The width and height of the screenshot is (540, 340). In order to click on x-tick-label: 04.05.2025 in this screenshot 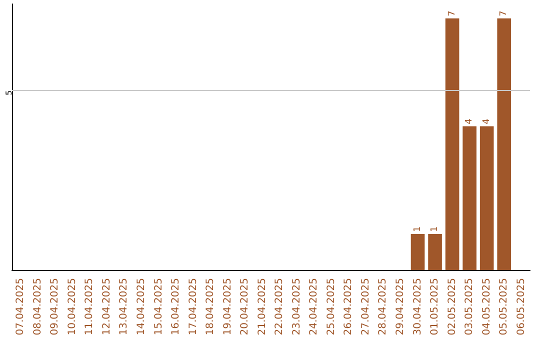, I will do `click(486, 307)`.